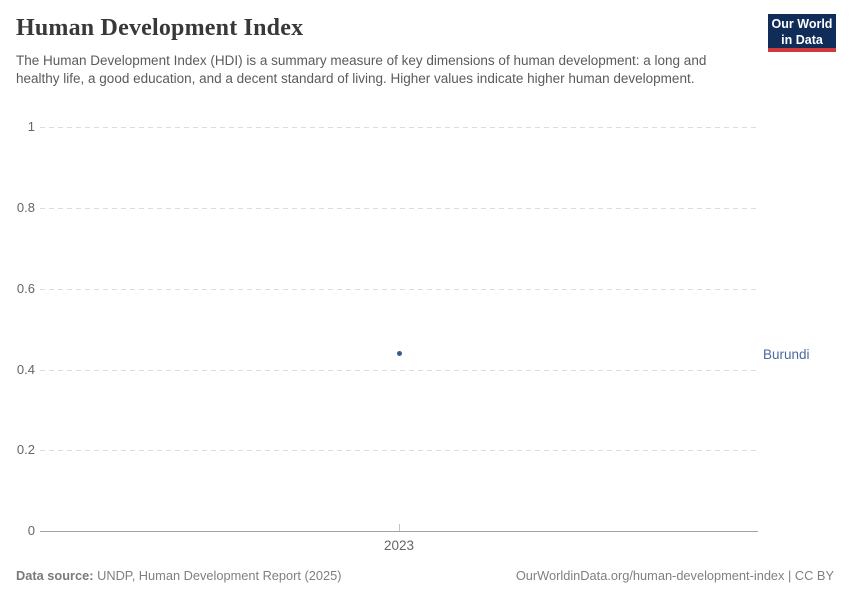 The height and width of the screenshot is (600, 850). I want to click on y-axis-tick-label: 0, so click(31, 530).